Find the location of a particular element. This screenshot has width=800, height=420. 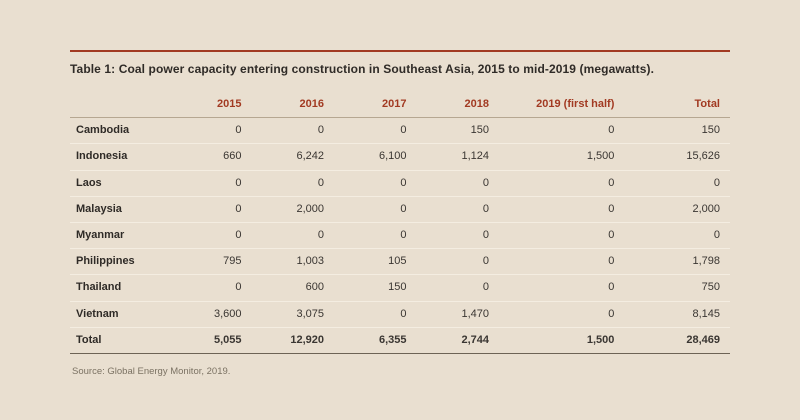

table-row: Vietnam 3,600 3,075 0 1,470 0 8,145 is located at coordinates (400, 314).